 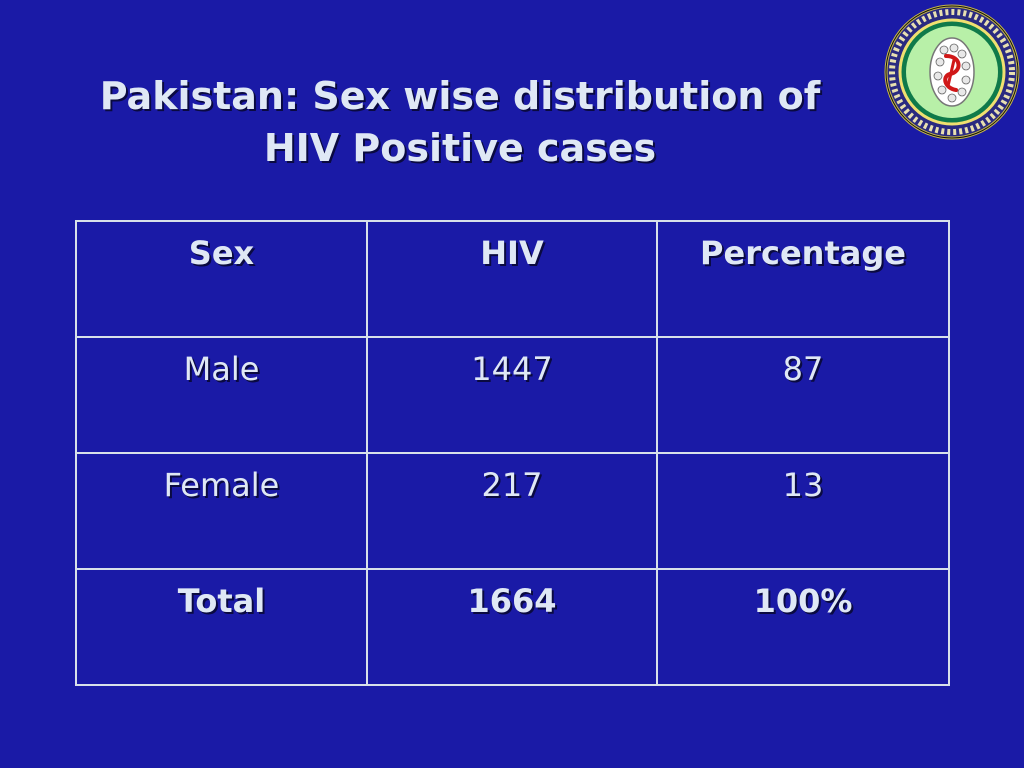 I want to click on header-hiv: HIV, so click(x=512, y=279).